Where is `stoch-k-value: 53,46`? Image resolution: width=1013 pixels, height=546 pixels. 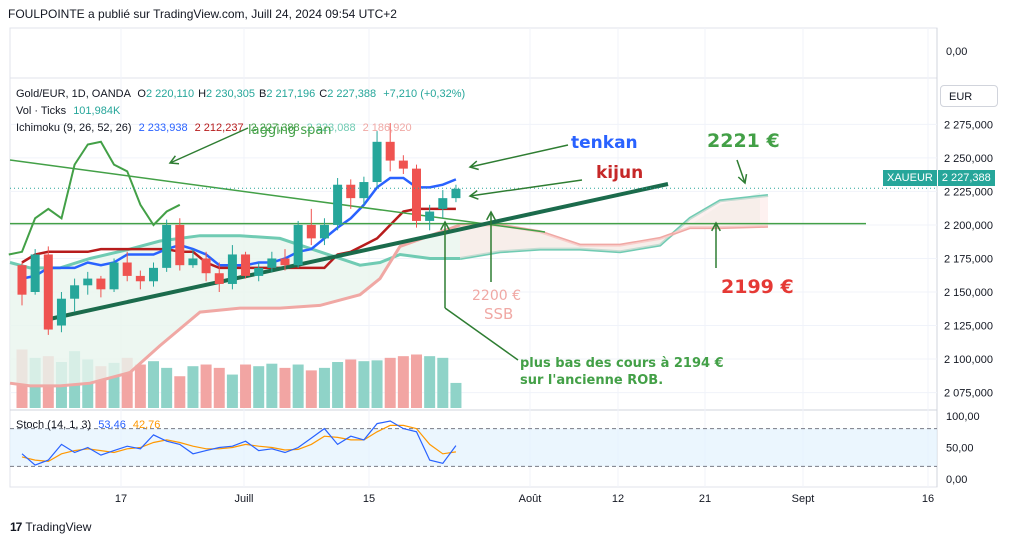
stoch-k-value: 53,46 is located at coordinates (112, 425).